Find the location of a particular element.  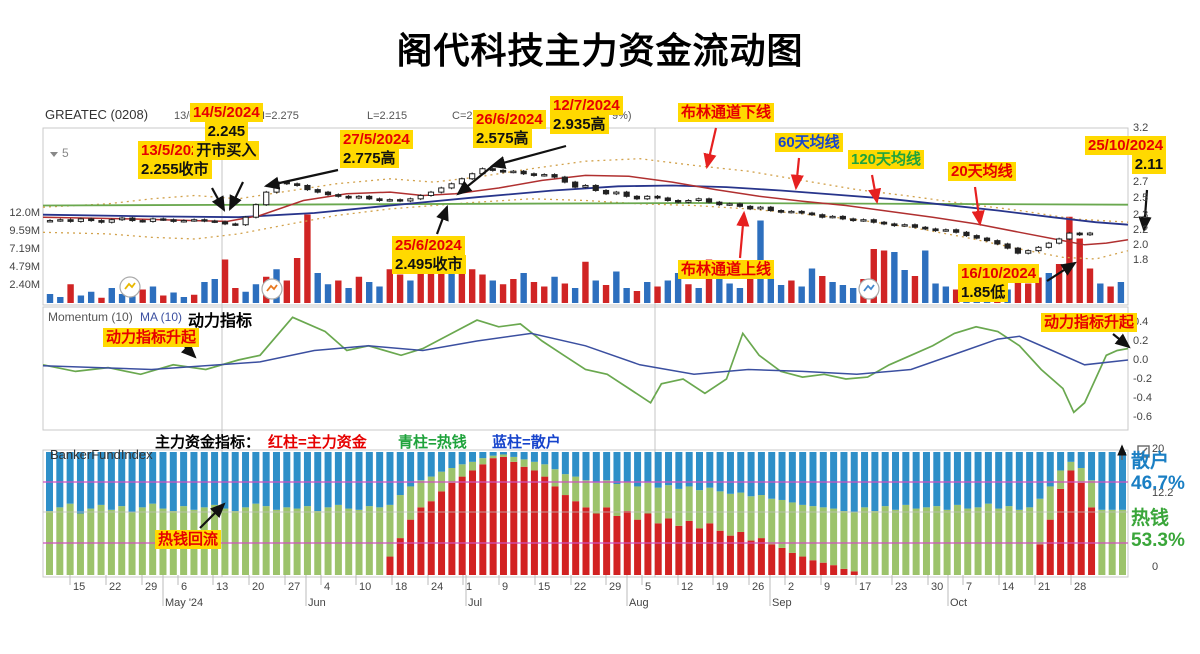

x-axis-tick-label: 21 is located at coordinates (1044, 587).